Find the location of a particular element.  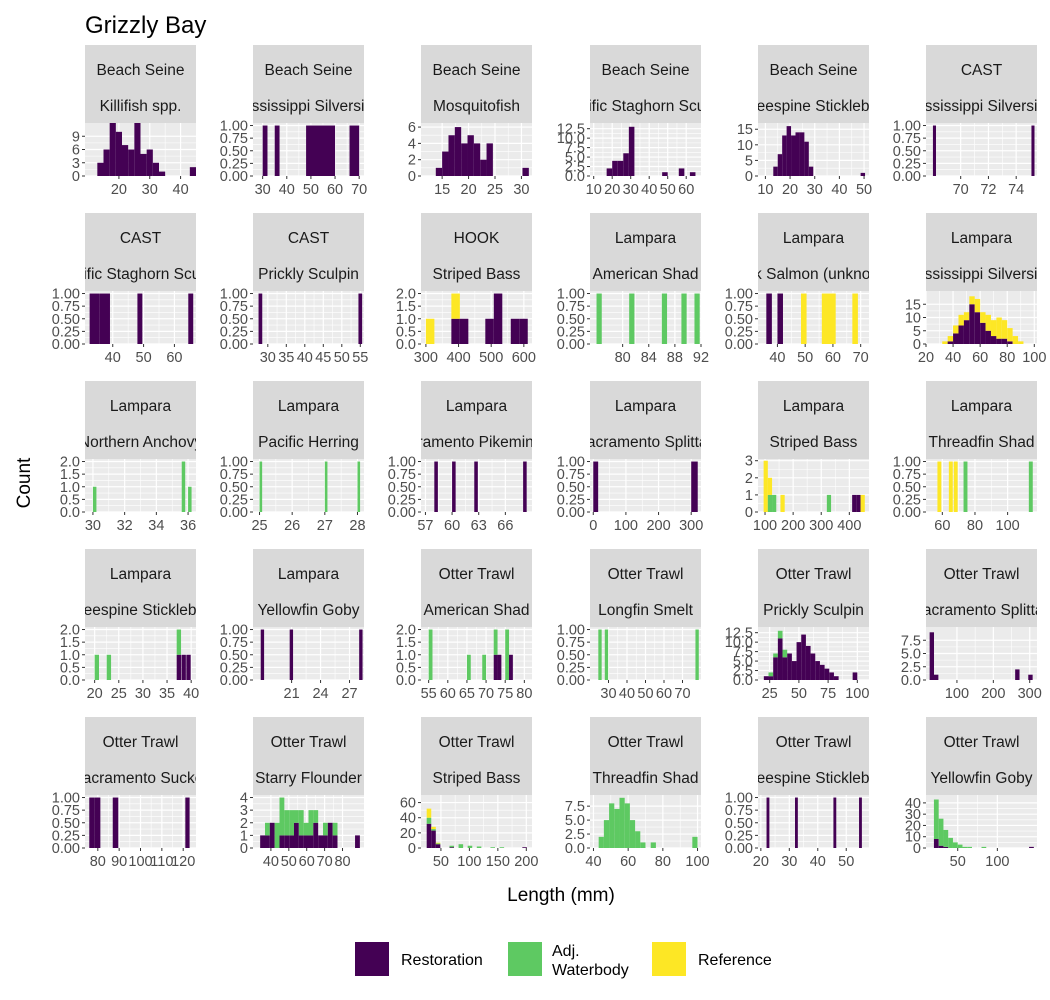

facet-strip-method: Otter Trawl is located at coordinates (477, 742).